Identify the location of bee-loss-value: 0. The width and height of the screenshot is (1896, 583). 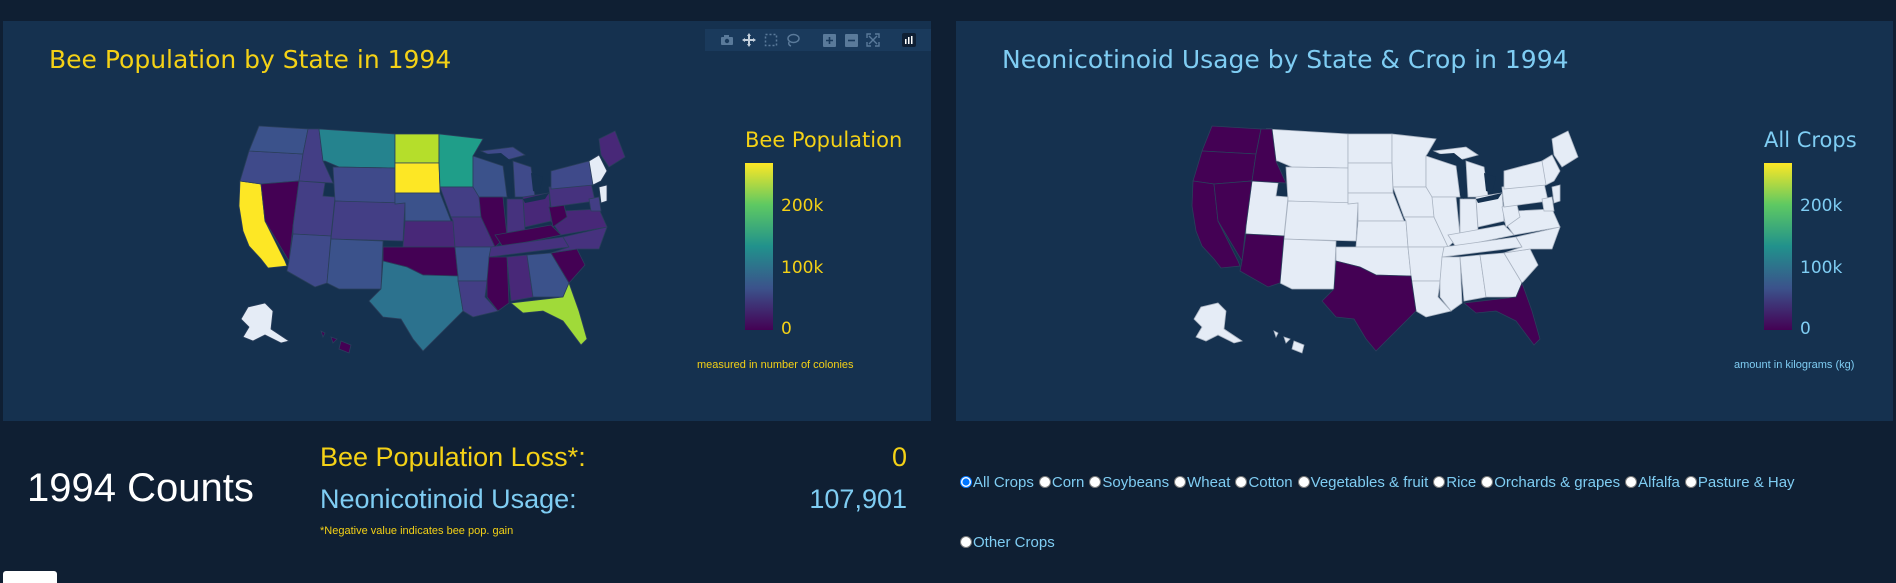
(899, 457).